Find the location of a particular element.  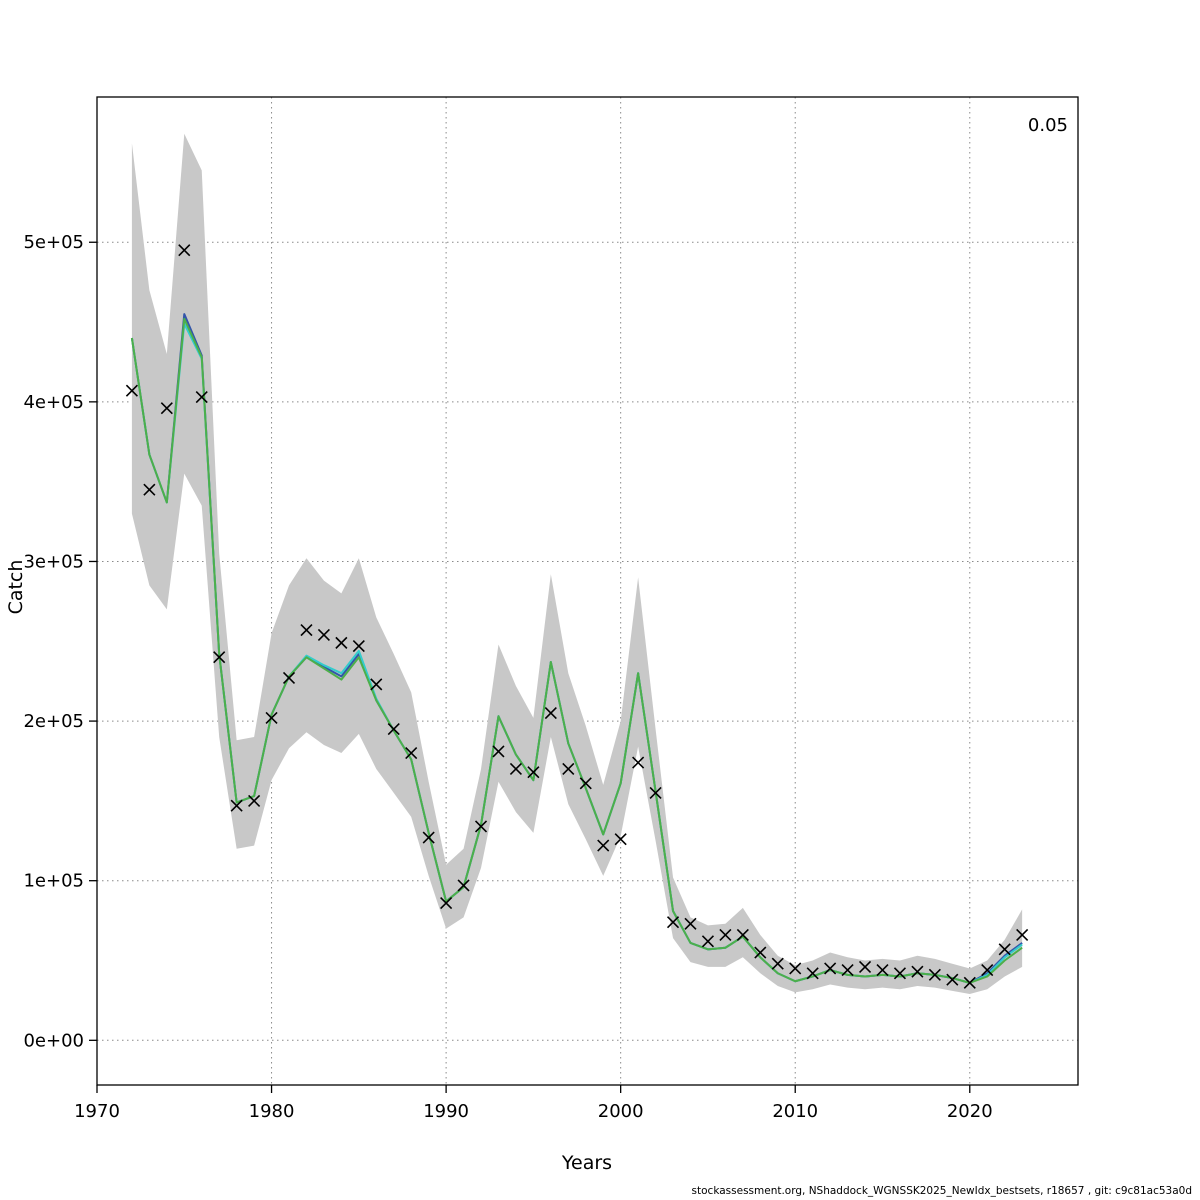

x-tick-label: 2010 is located at coordinates (795, 1111).